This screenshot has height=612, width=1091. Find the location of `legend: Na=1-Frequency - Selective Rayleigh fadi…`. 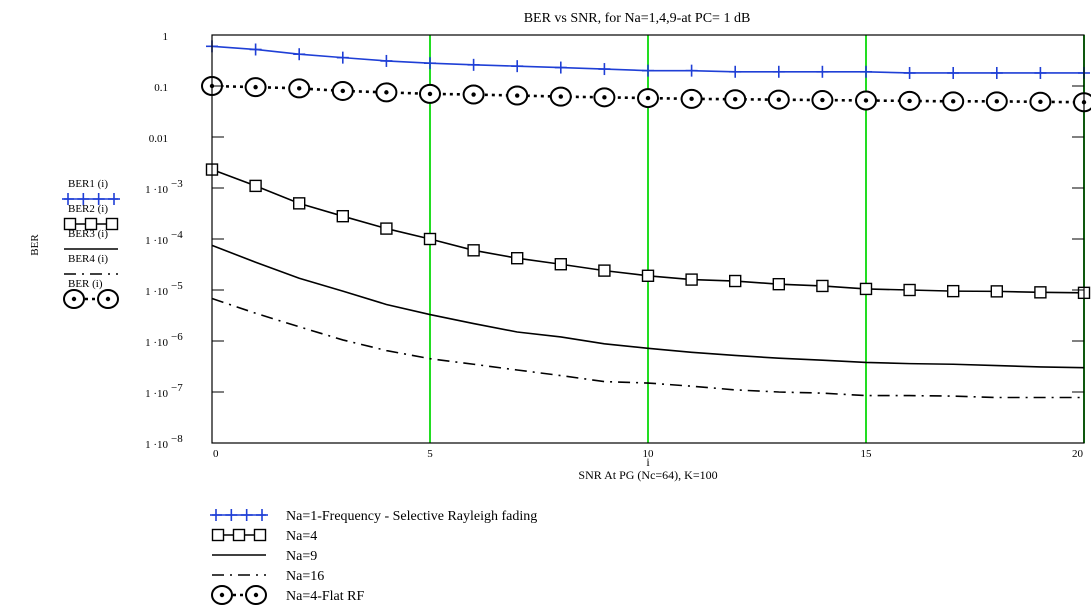

legend: Na=1-Frequency - Selective Rayleigh fadi… is located at coordinates (373, 557).